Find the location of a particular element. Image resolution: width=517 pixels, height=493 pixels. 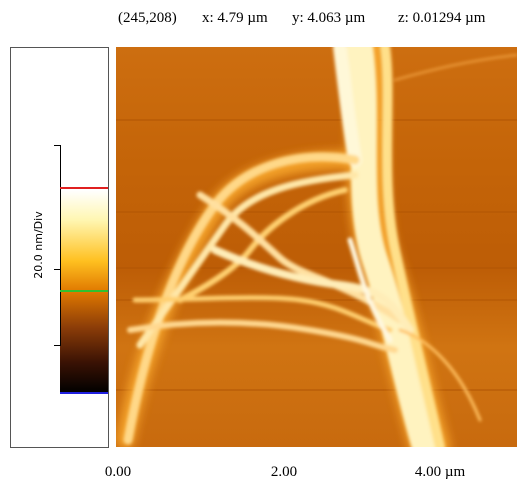

x-axis-label: 2.00 is located at coordinates (284, 472).